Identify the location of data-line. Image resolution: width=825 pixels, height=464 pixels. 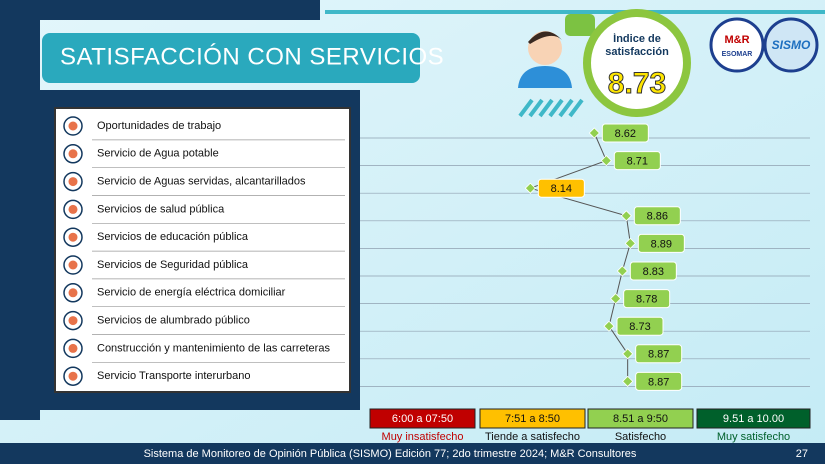
(579, 257).